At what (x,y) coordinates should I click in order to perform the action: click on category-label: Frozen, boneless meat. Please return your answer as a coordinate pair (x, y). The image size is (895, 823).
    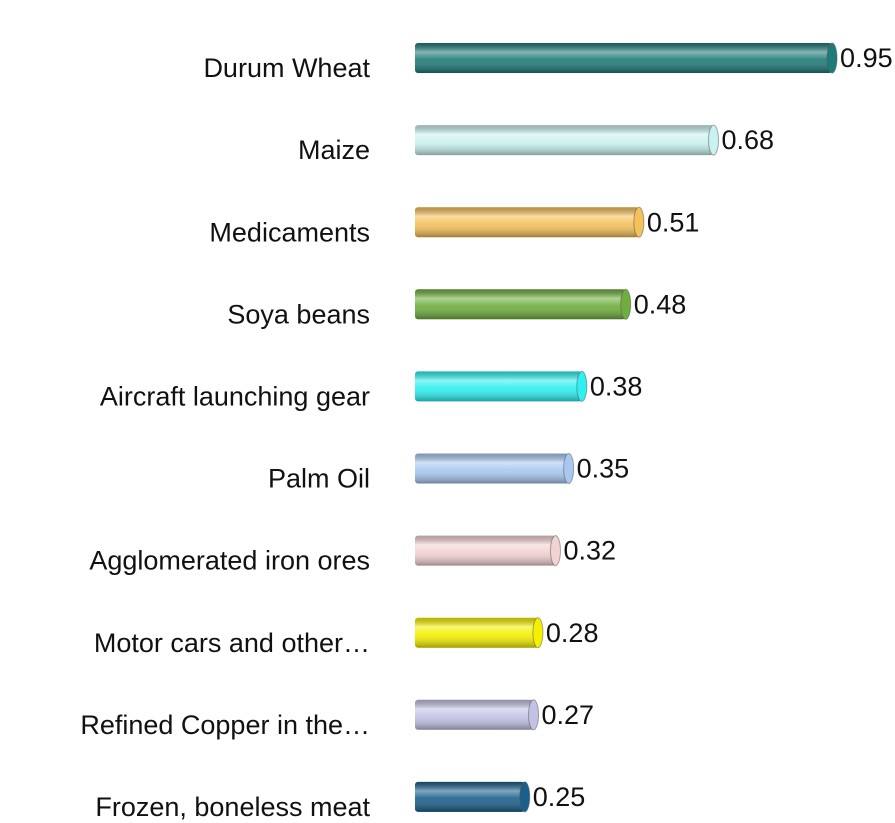
    Looking at the image, I should click on (232, 807).